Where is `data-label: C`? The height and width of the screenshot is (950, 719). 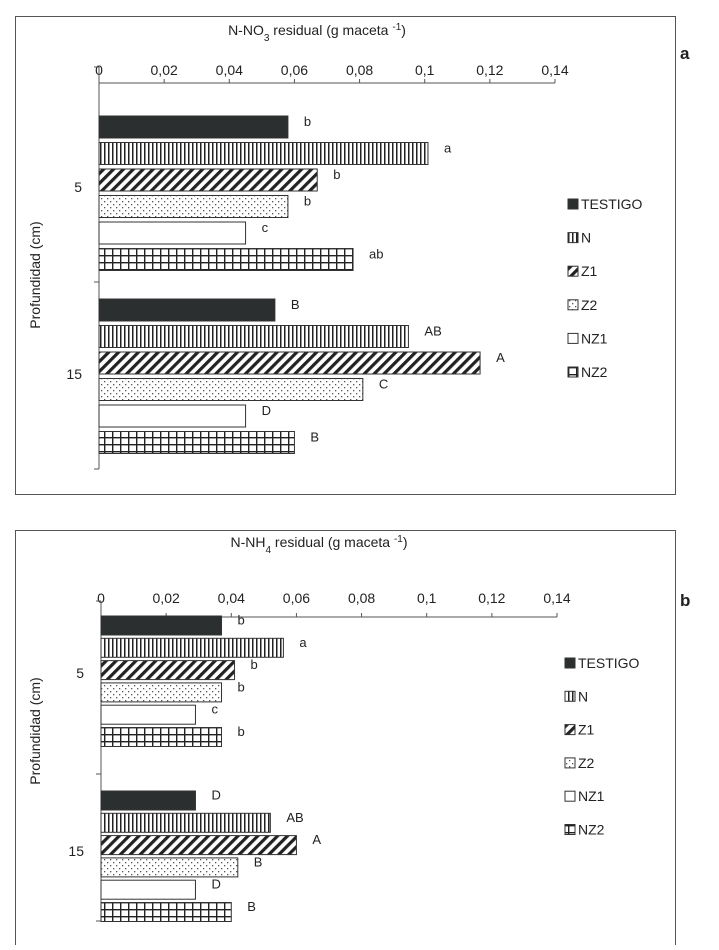
data-label: C is located at coordinates (383, 384).